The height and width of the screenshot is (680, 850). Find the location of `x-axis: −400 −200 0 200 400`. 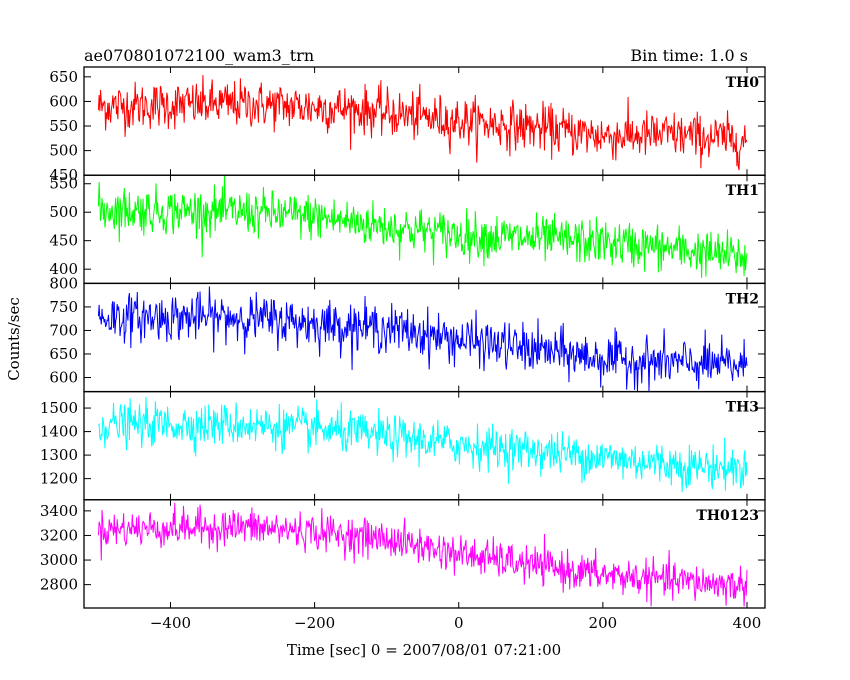

x-axis: −400 −200 0 200 400 is located at coordinates (455, 623).